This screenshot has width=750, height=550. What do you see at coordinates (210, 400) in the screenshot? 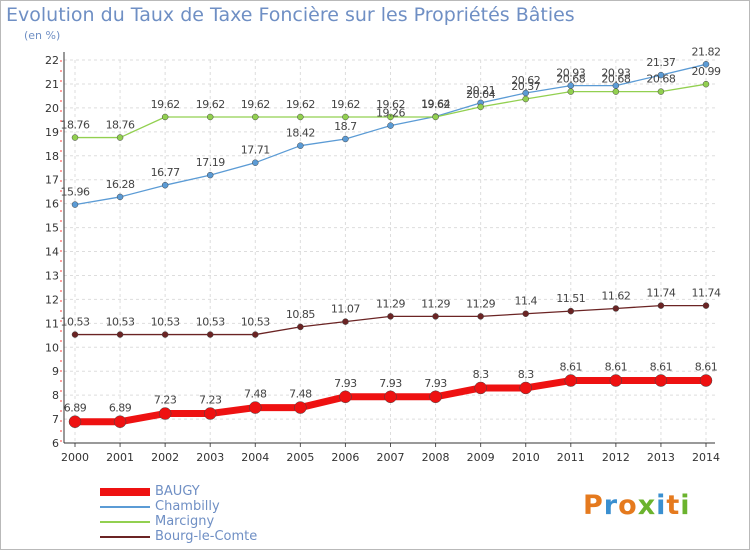
I see `data-label: 7.23` at bounding box center [210, 400].